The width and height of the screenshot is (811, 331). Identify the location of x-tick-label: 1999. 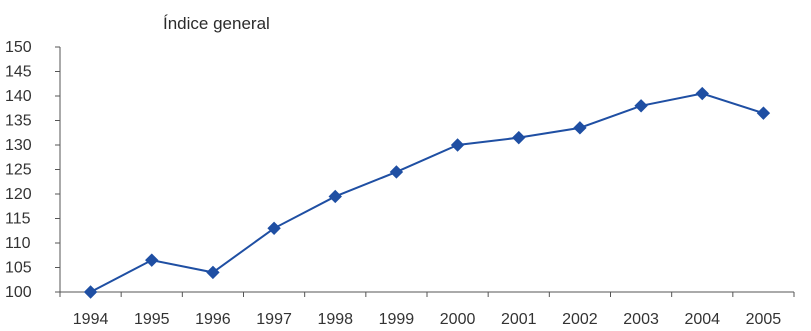
(397, 319).